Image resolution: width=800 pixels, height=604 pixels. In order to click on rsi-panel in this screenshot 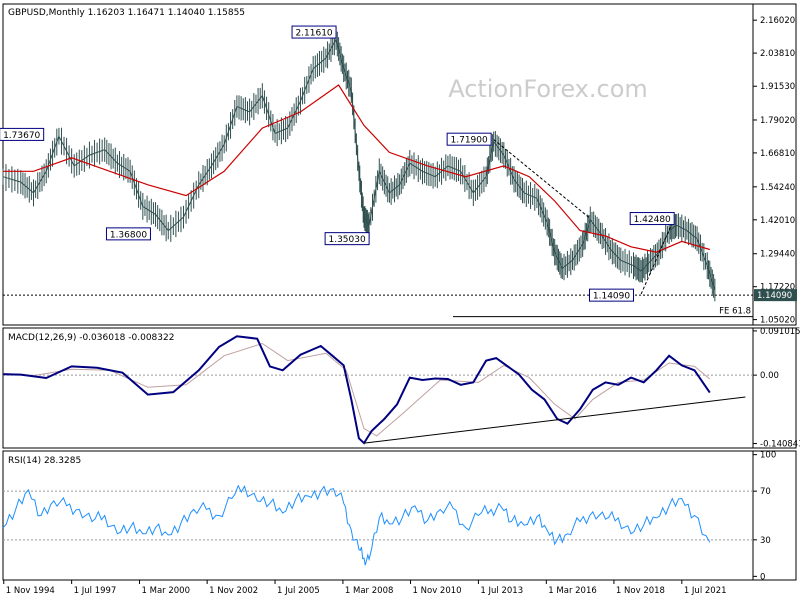, I will do `click(356, 525)`.